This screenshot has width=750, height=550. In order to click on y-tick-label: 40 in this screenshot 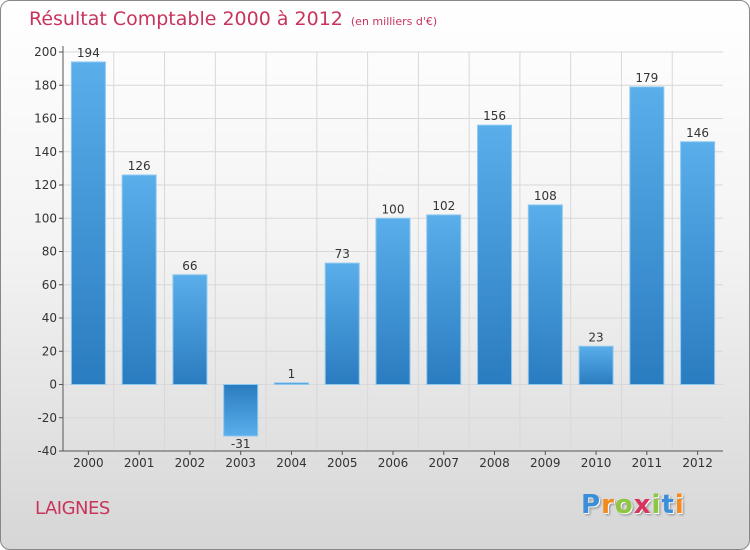, I will do `click(49, 318)`.